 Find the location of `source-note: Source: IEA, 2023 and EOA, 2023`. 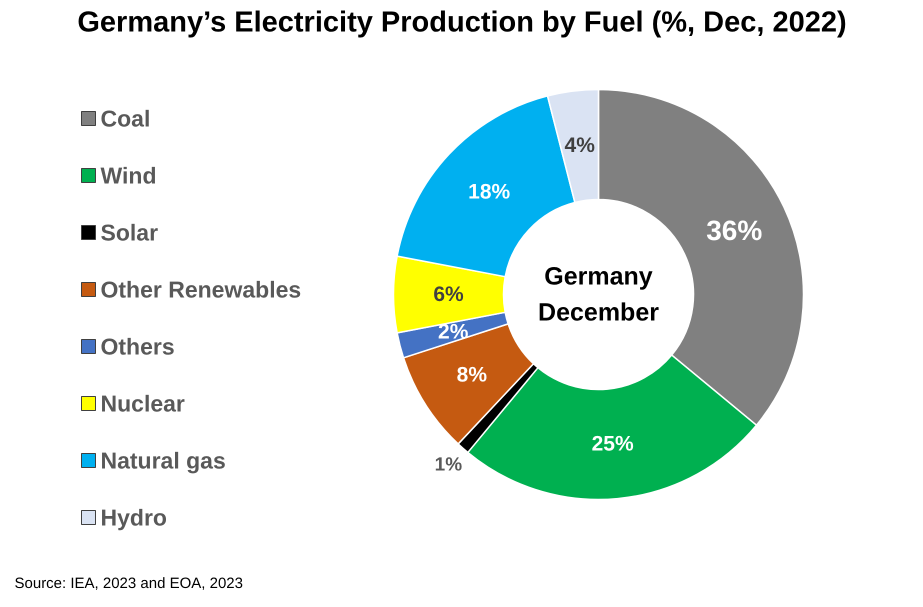

source-note: Source: IEA, 2023 and EOA, 2023 is located at coordinates (128, 583).